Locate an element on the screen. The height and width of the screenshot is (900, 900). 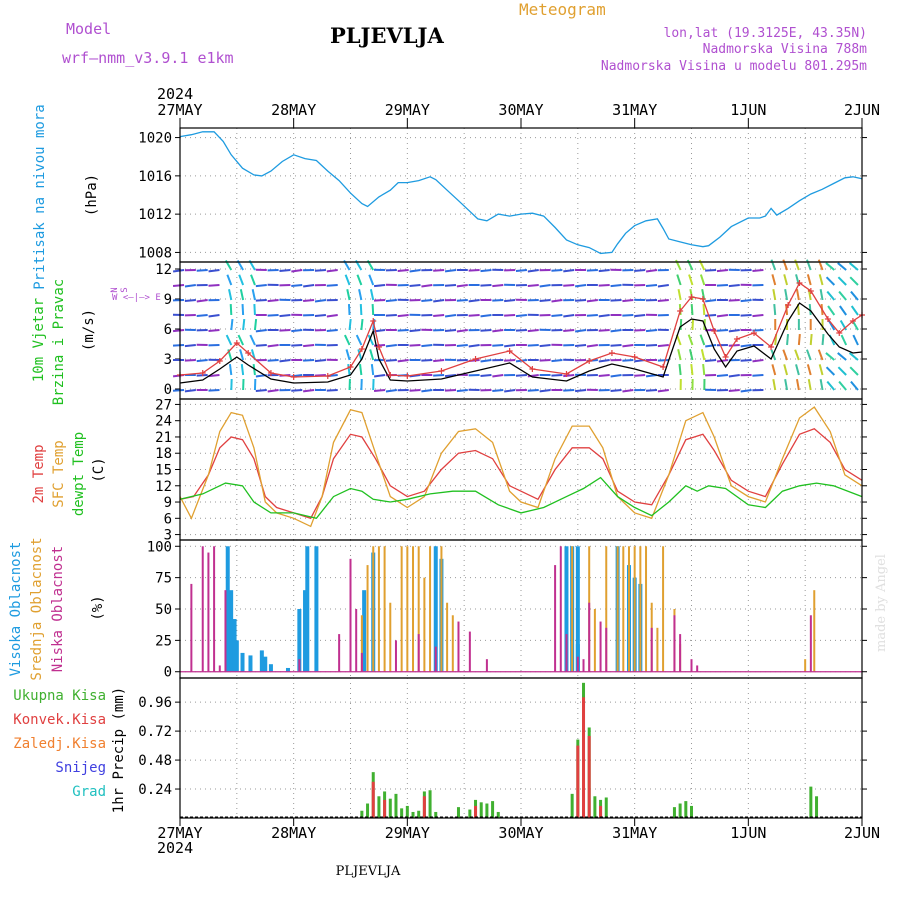
date-label-top: 30MAY is located at coordinates (520, 110).